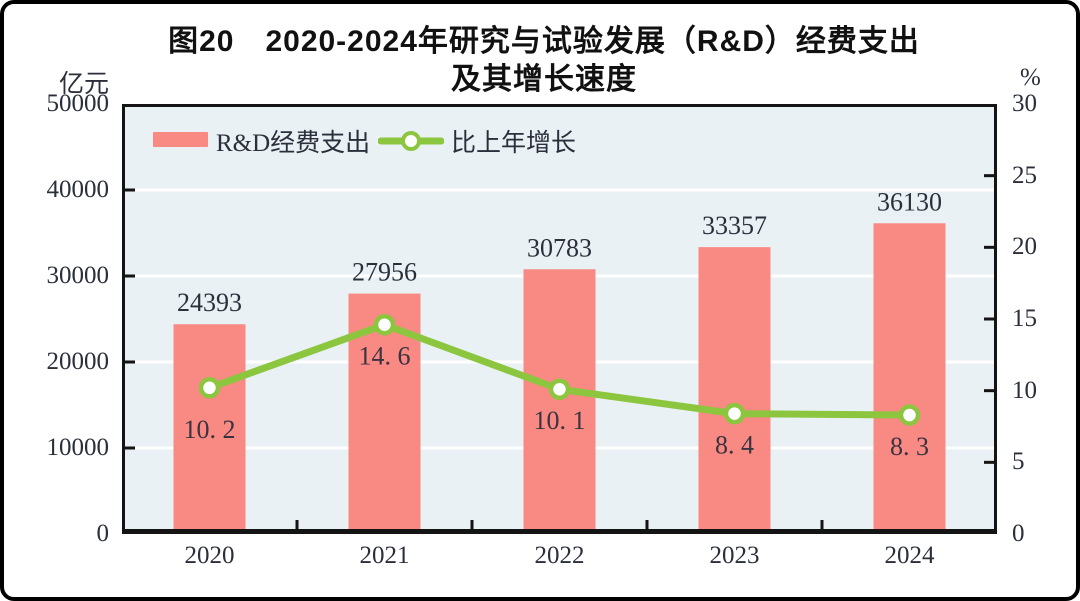 The image size is (1080, 601). Describe the element at coordinates (909, 378) in the screenshot. I see `bar-2024` at that location.